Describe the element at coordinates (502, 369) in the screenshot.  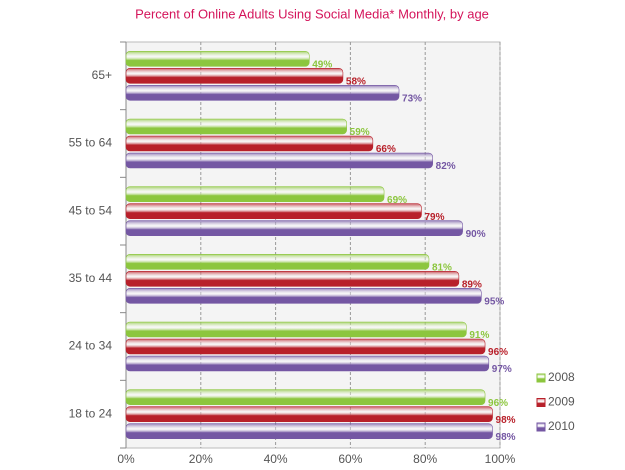
I see `value-label: 97%` at that location.